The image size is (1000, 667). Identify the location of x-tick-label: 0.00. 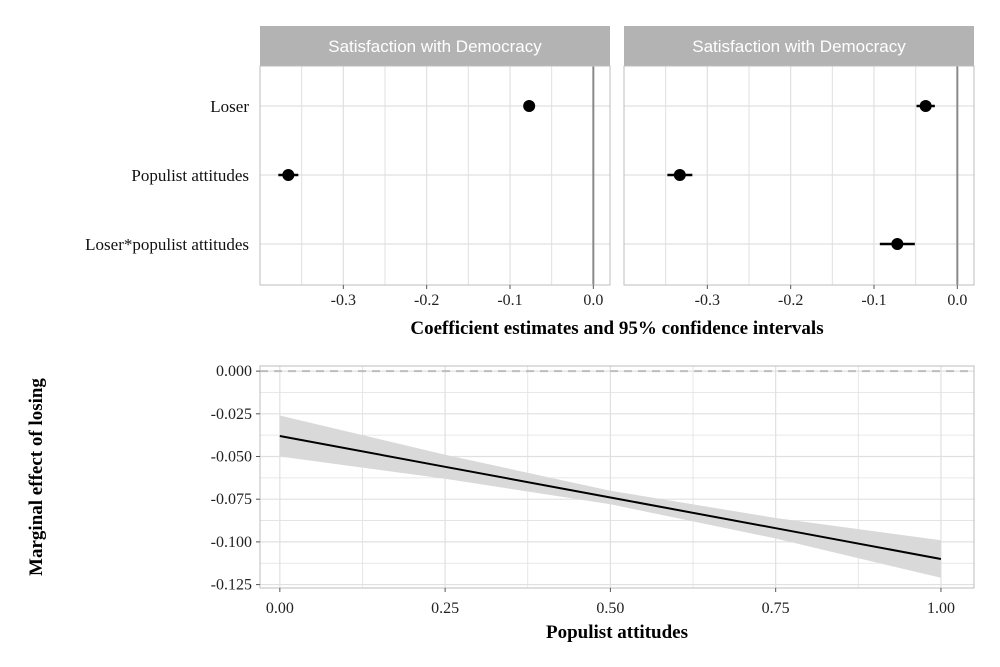
(280, 608).